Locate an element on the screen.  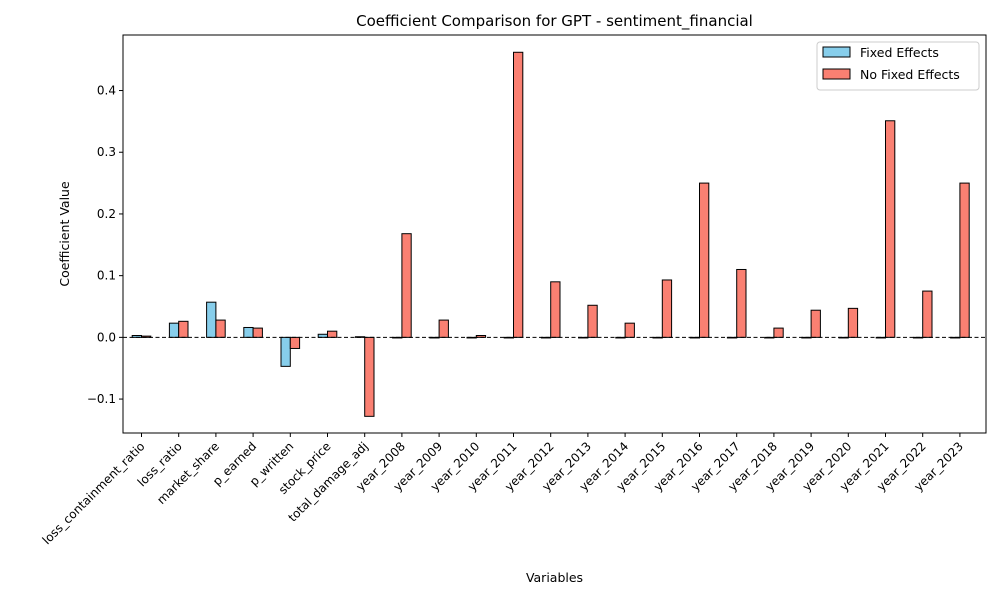
y-axis-label: Coefficient Value is located at coordinates (64, 234).